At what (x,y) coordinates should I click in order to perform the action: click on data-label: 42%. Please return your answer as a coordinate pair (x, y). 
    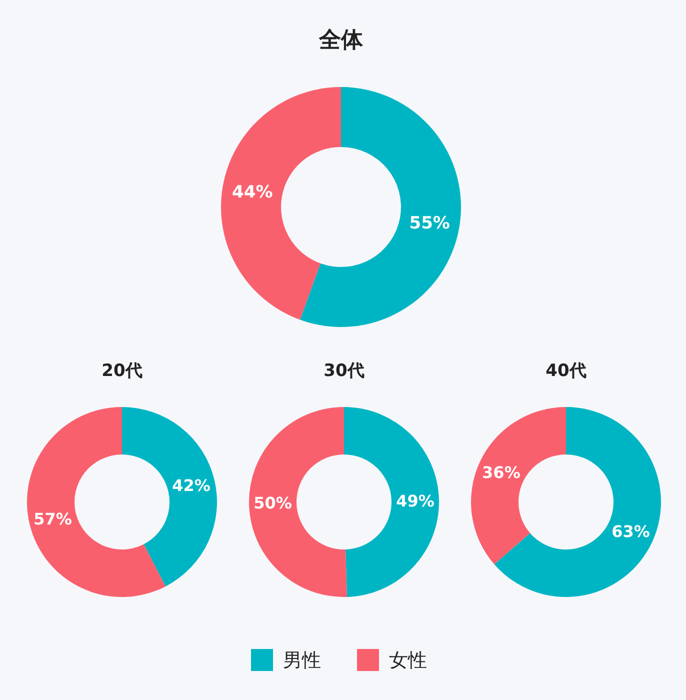
    Looking at the image, I should click on (191, 485).